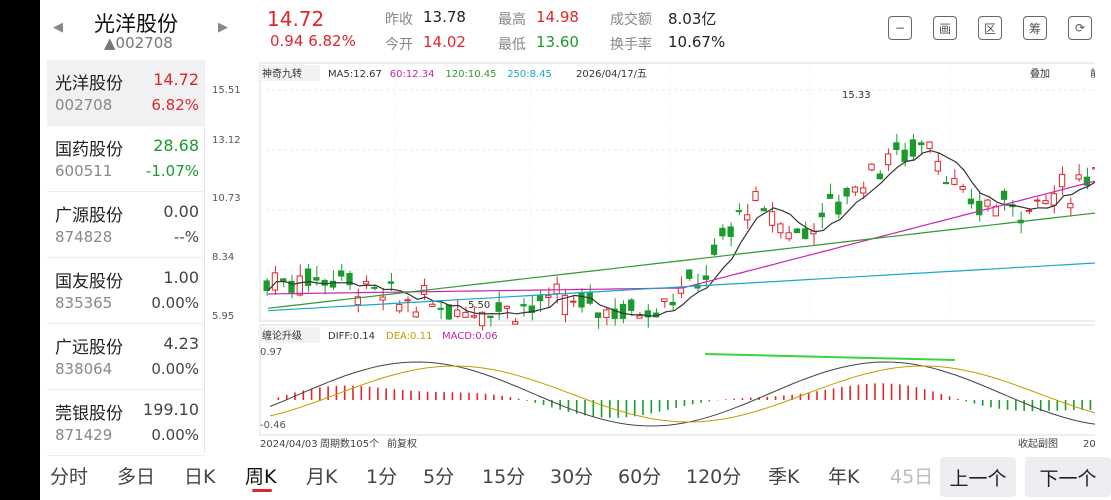  I want to click on stat-label: 最低, so click(512, 45).